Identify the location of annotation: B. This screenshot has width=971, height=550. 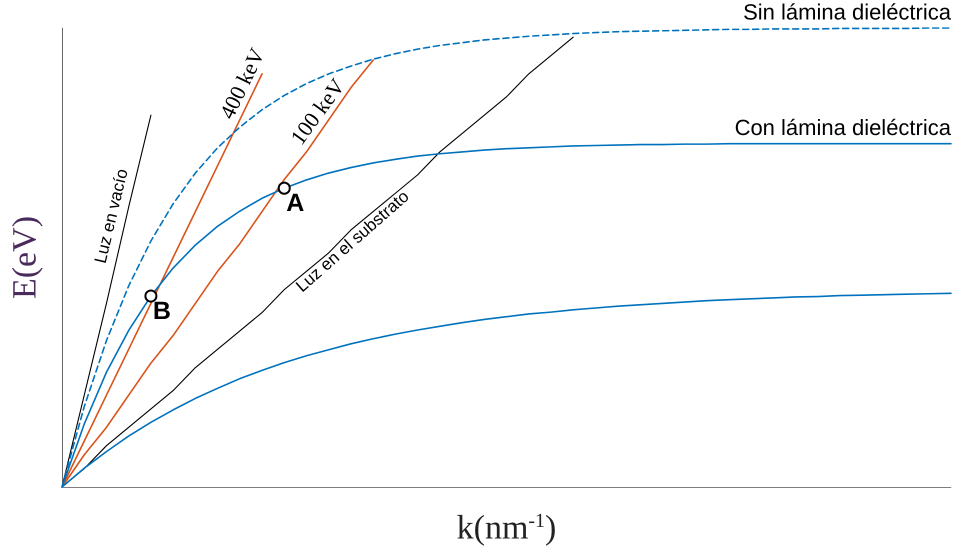
(161, 311).